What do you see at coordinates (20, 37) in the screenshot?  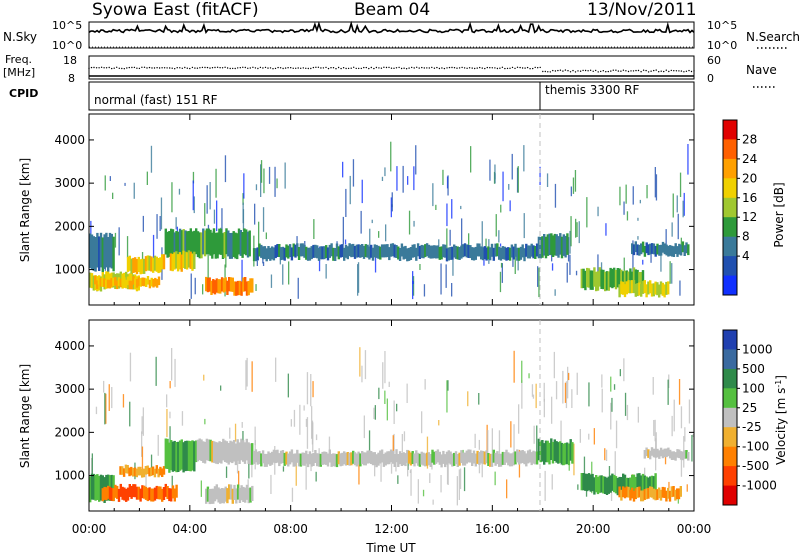 I see `nsky-label: N.Sky` at bounding box center [20, 37].